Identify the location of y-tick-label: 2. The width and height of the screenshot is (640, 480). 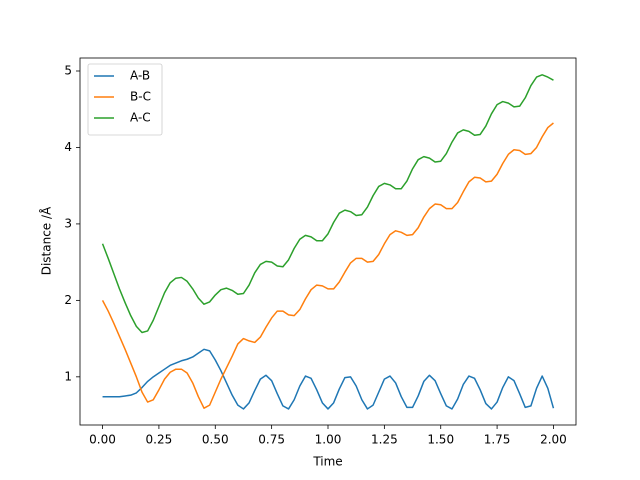
(68, 300).